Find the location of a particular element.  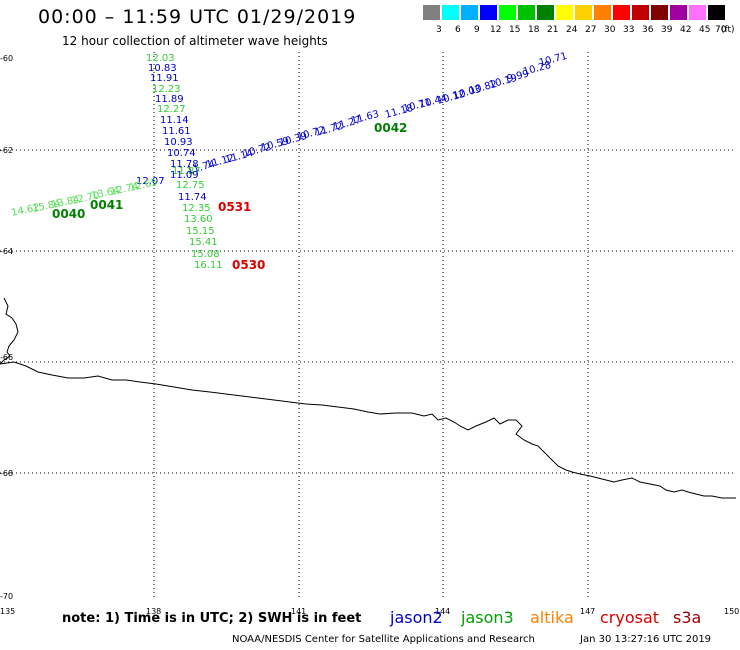

wave-height-label: 15.15 is located at coordinates (200, 231).